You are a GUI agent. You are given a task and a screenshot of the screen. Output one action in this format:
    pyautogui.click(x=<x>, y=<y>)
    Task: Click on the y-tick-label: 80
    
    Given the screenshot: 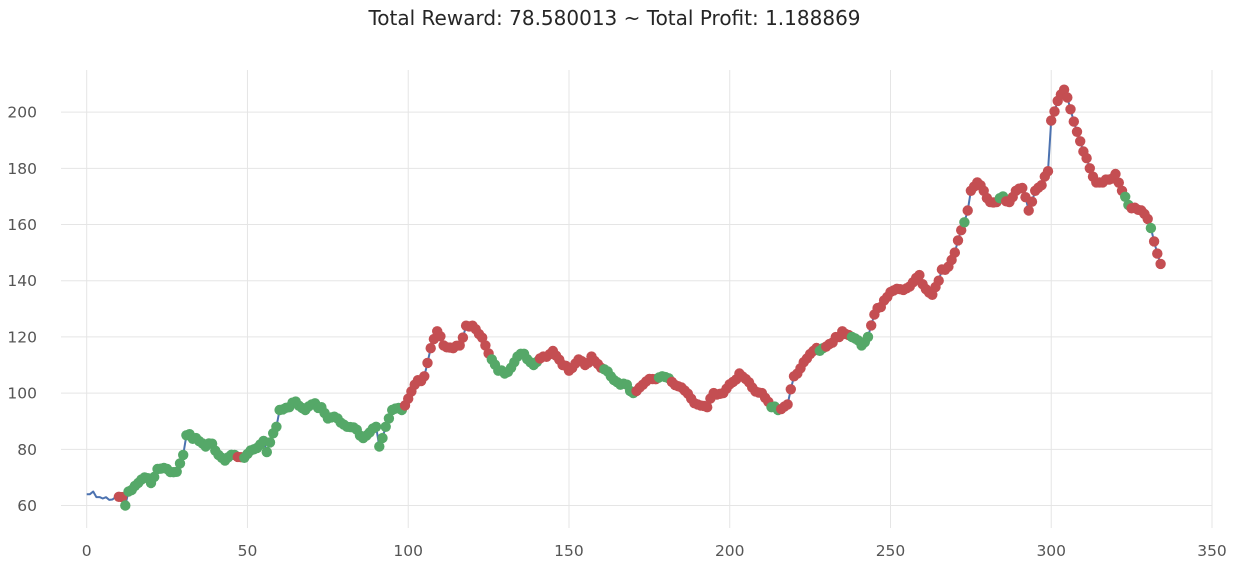 What is the action you would take?
    pyautogui.click(x=27, y=450)
    